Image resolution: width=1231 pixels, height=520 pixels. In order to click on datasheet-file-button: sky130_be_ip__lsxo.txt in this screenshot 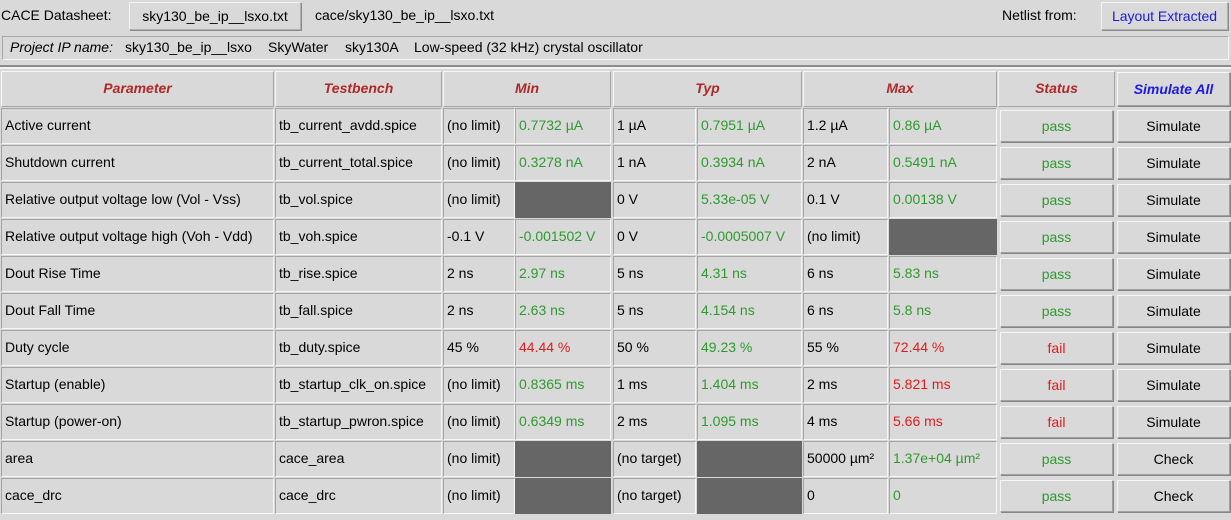, I will do `click(215, 16)`.